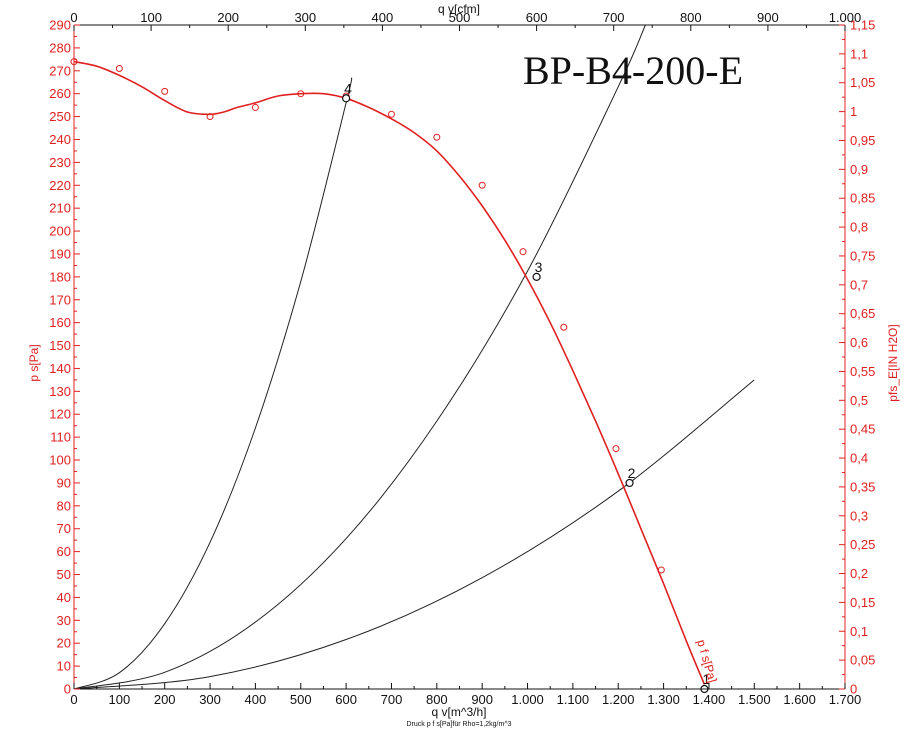 This screenshot has height=734, width=907. Describe the element at coordinates (60, 93) in the screenshot. I see `y-tick-label: 260` at that location.